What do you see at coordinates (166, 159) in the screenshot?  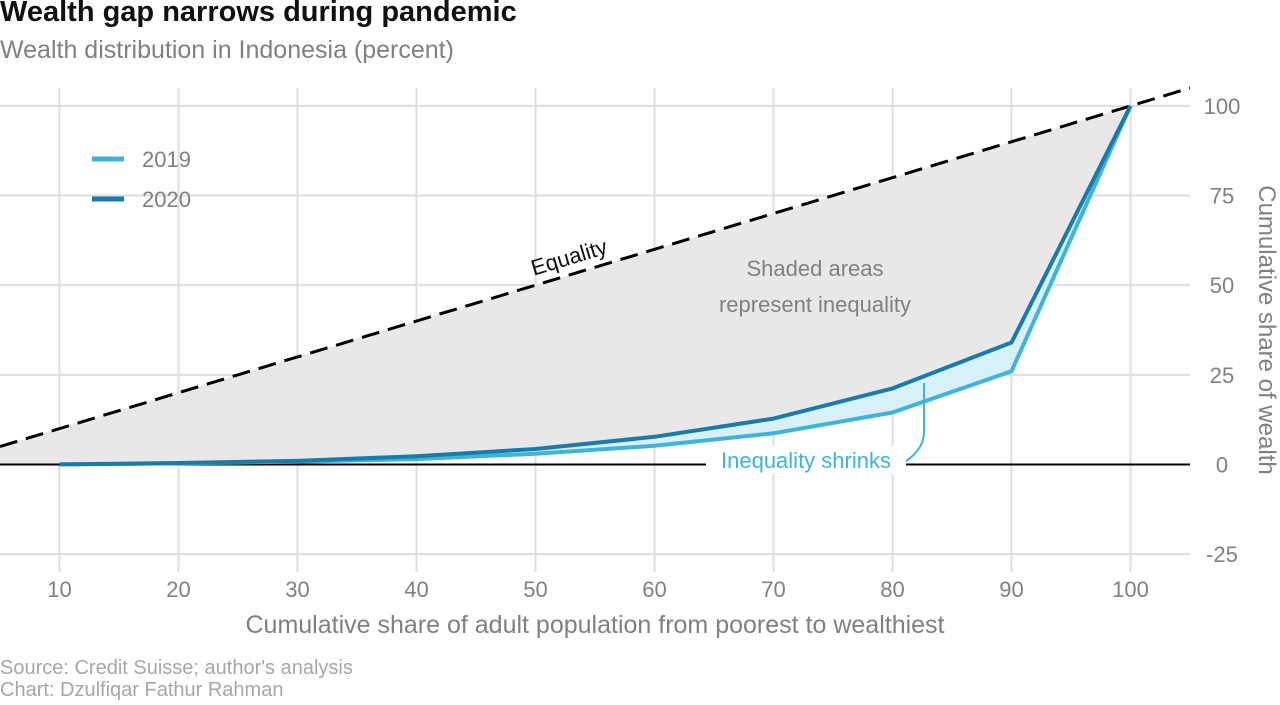 I see `legend-label-2019: 2019` at bounding box center [166, 159].